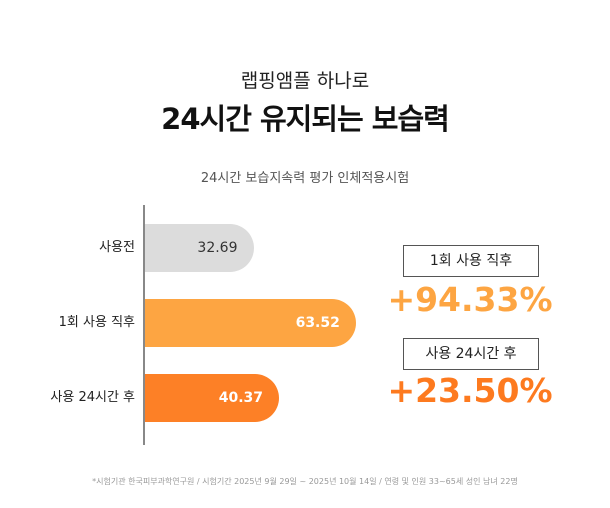  What do you see at coordinates (144, 325) in the screenshot?
I see `y-axis-line` at bounding box center [144, 325].